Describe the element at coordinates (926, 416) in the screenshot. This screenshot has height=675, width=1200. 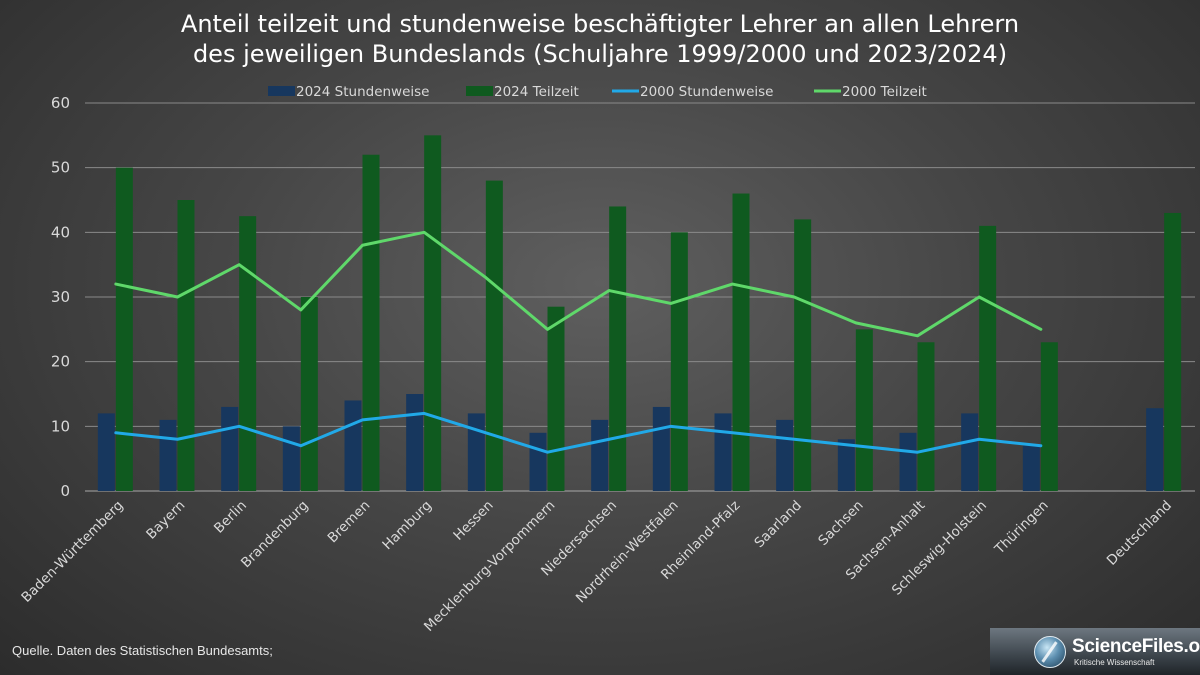
I see `bar-2024-teilzeit-sachsen-anhalt` at that location.